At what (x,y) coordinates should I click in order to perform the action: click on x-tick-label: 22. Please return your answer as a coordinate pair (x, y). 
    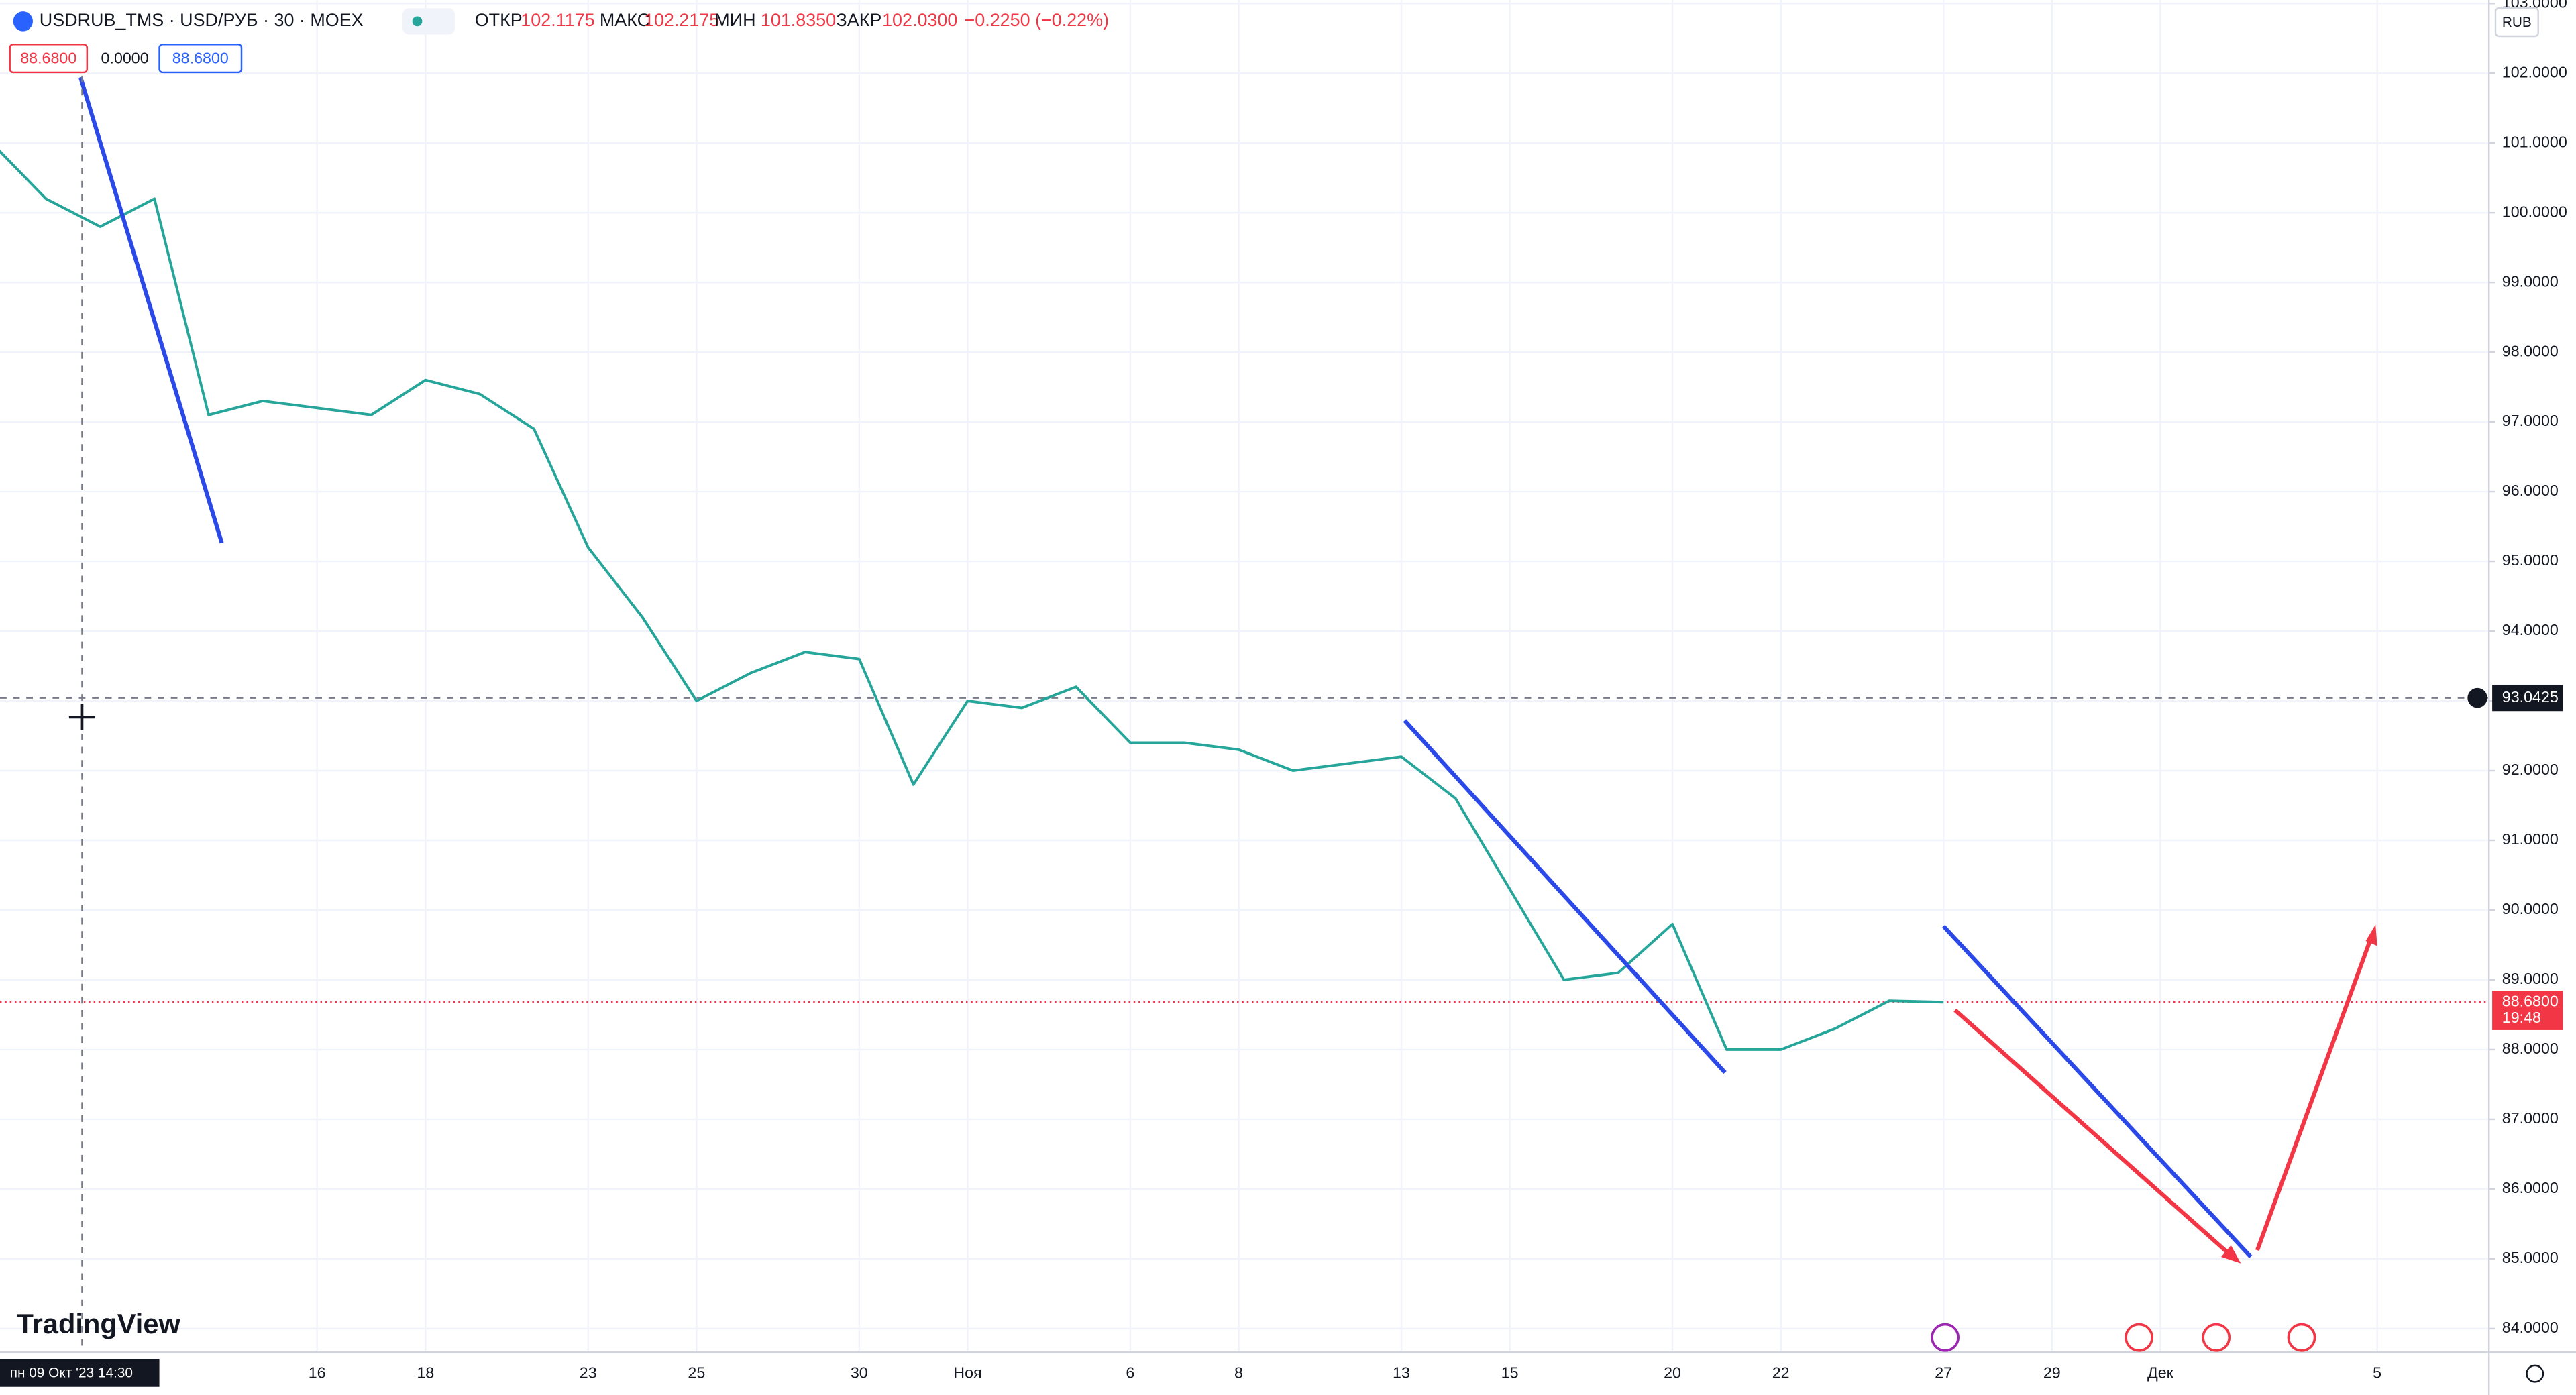
    Looking at the image, I should click on (1781, 1372).